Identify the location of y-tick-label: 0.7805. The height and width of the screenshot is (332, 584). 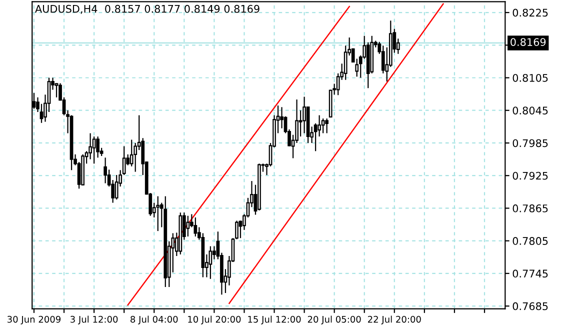
(530, 241).